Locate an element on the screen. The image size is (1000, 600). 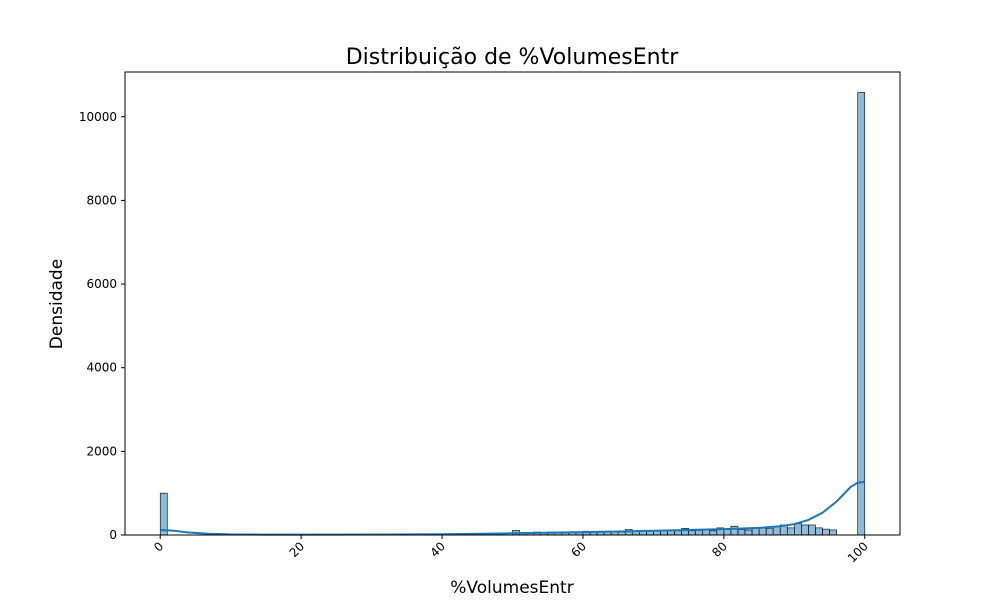
y-axis-ticks: 0 2000 4000 6000 8000 10000 is located at coordinates (102, 326).